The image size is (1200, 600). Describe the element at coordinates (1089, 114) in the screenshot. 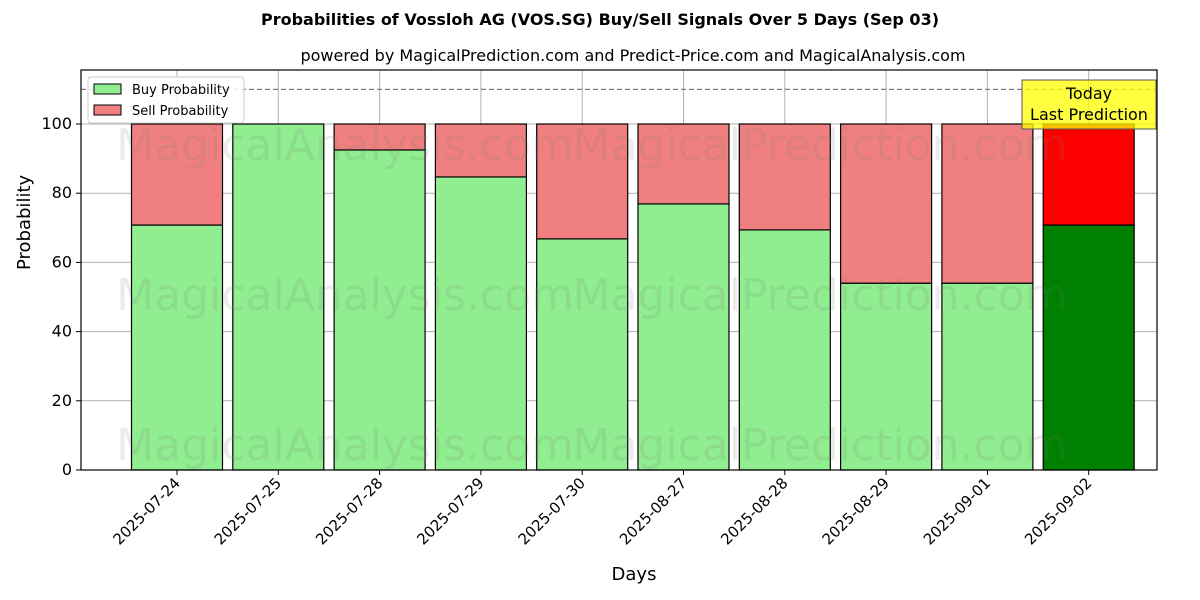

I see `today-annotation-text: Last Prediction` at that location.